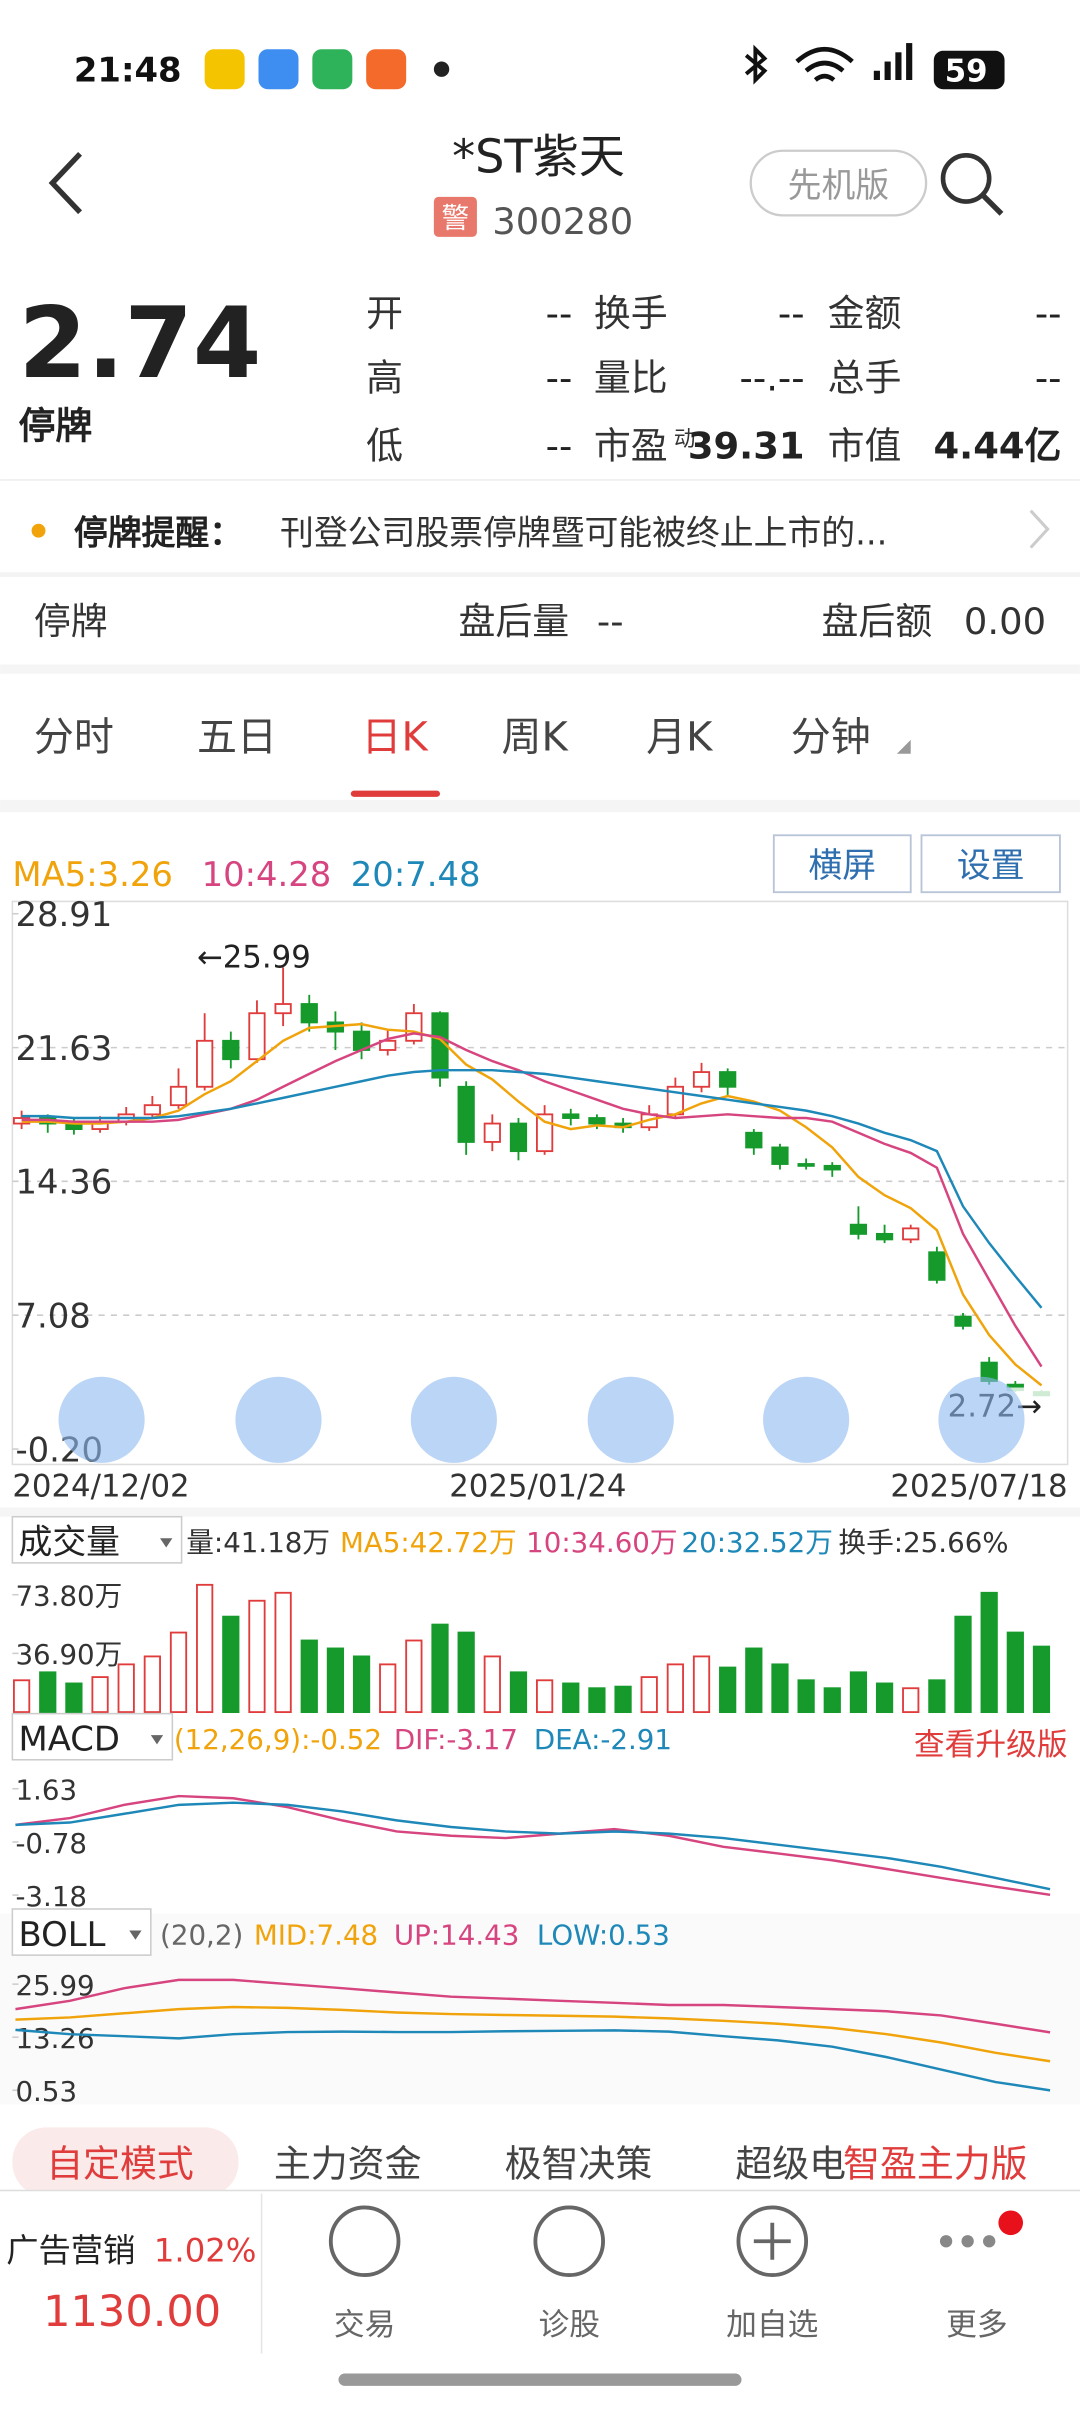  I want to click on battery, so click(969, 70).